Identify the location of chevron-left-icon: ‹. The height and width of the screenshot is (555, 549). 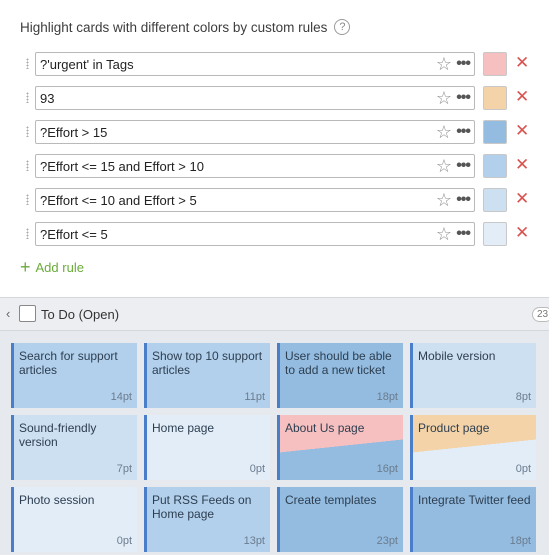
(8, 313).